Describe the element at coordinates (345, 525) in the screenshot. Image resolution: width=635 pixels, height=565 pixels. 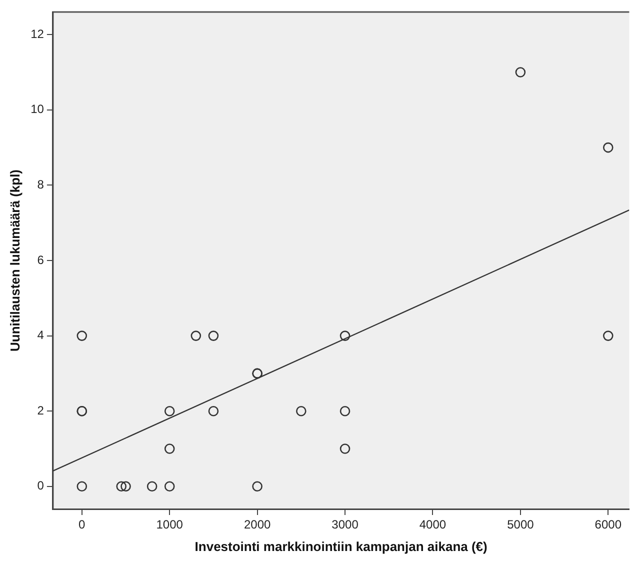
I see `x-tick-label: 3000` at that location.